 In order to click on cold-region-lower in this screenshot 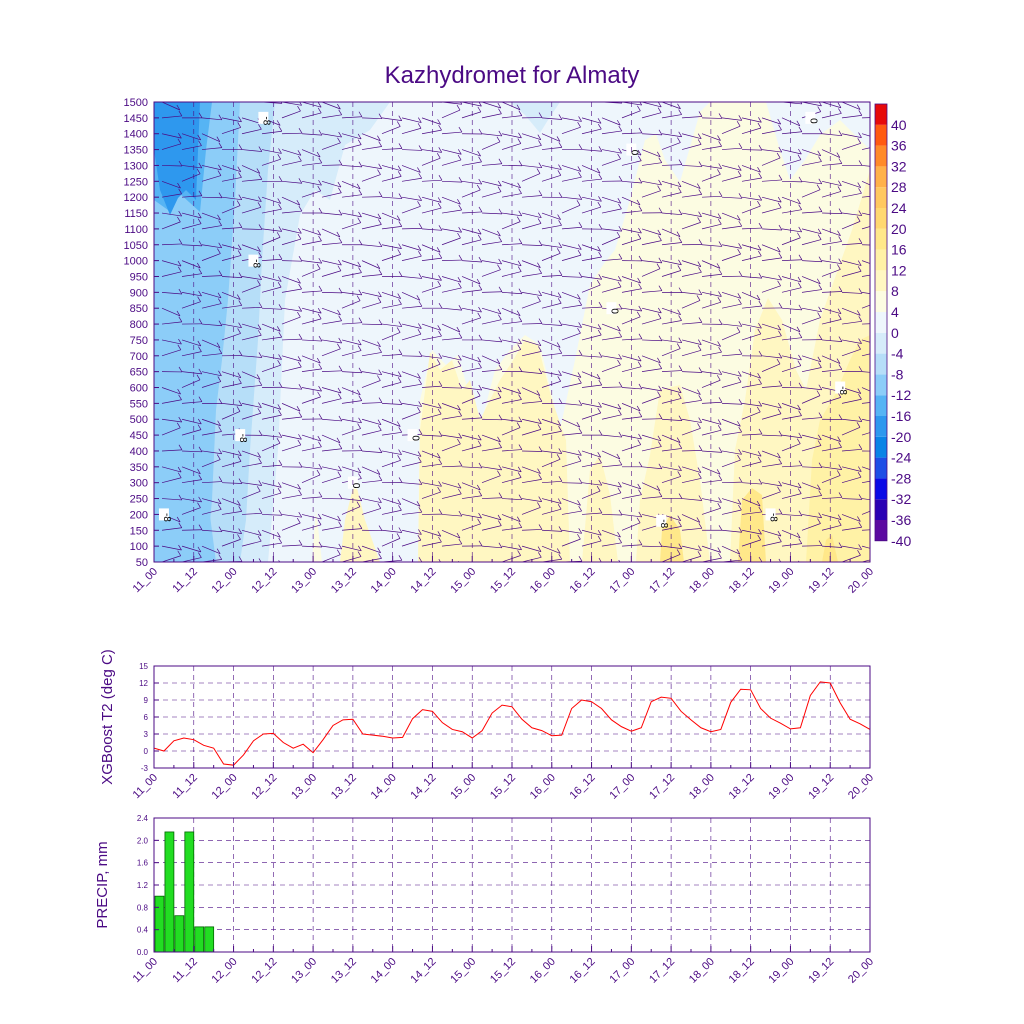, I will do `click(185, 481)`.